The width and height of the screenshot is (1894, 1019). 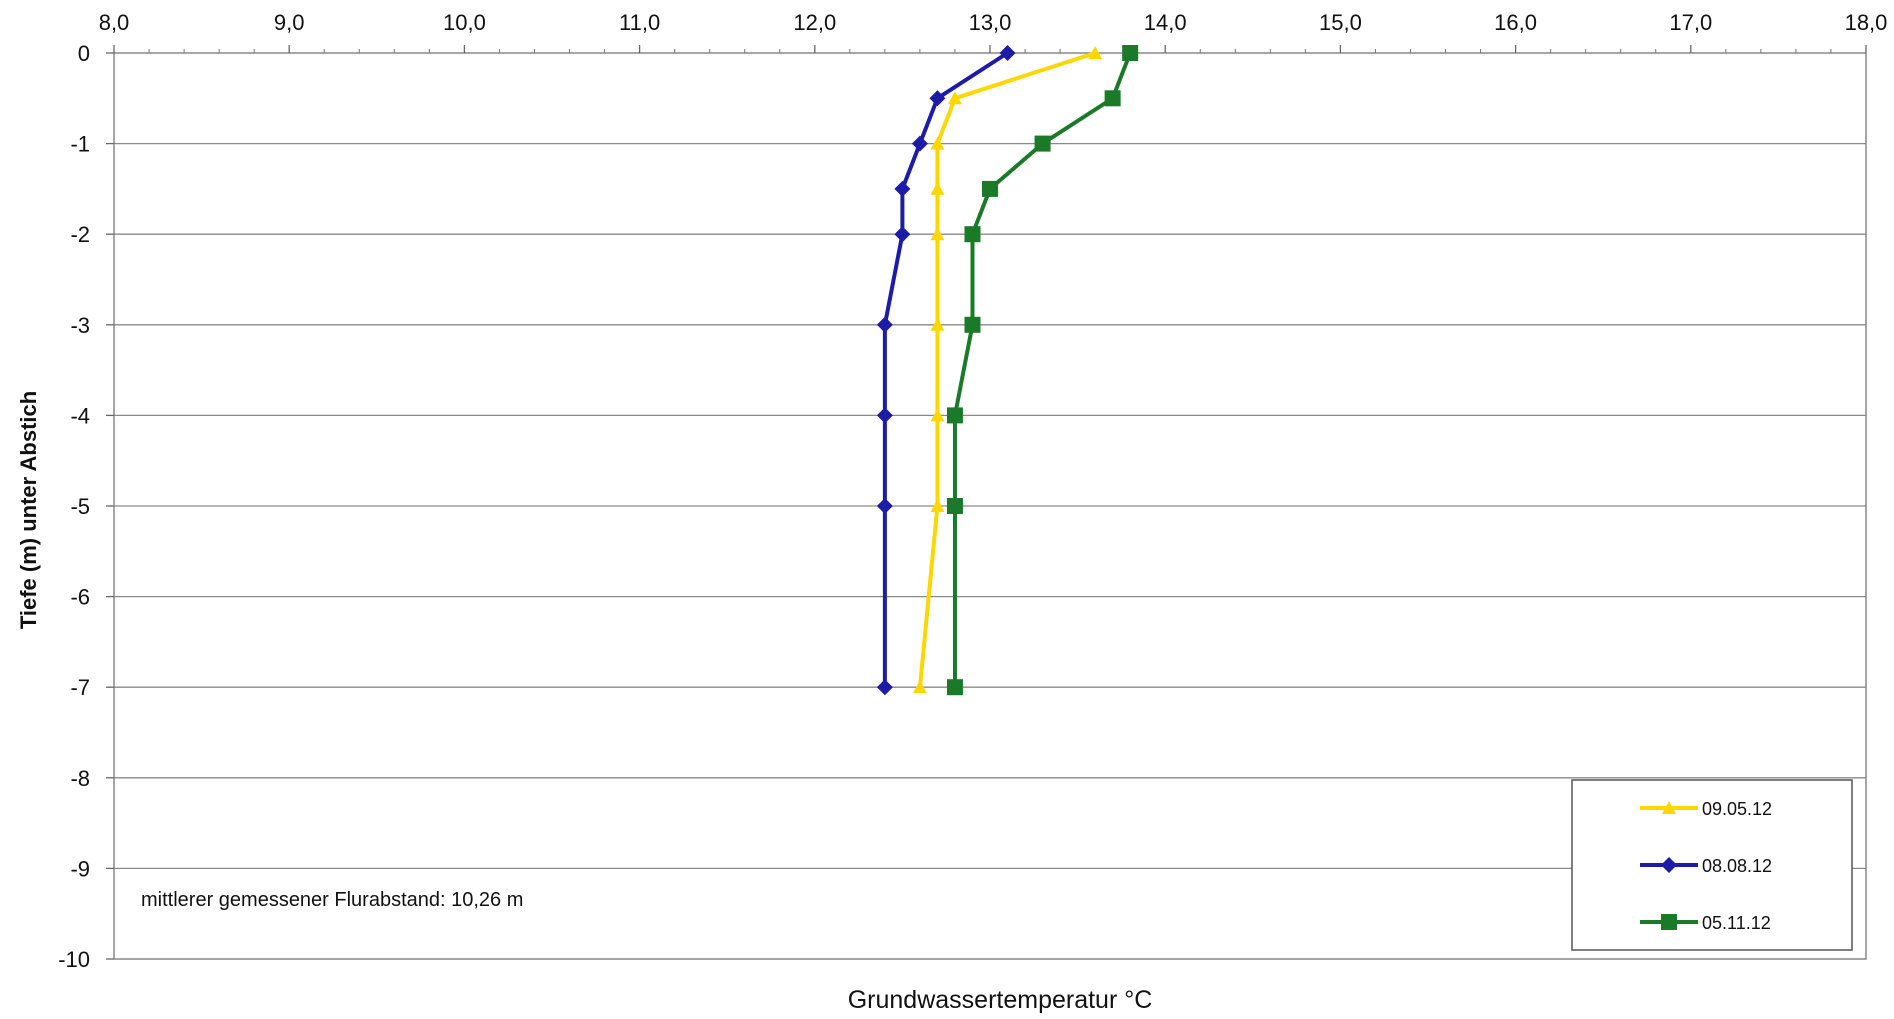 I want to click on legend: 09.05.12 08.08.12 05.11.12, so click(x=1712, y=865).